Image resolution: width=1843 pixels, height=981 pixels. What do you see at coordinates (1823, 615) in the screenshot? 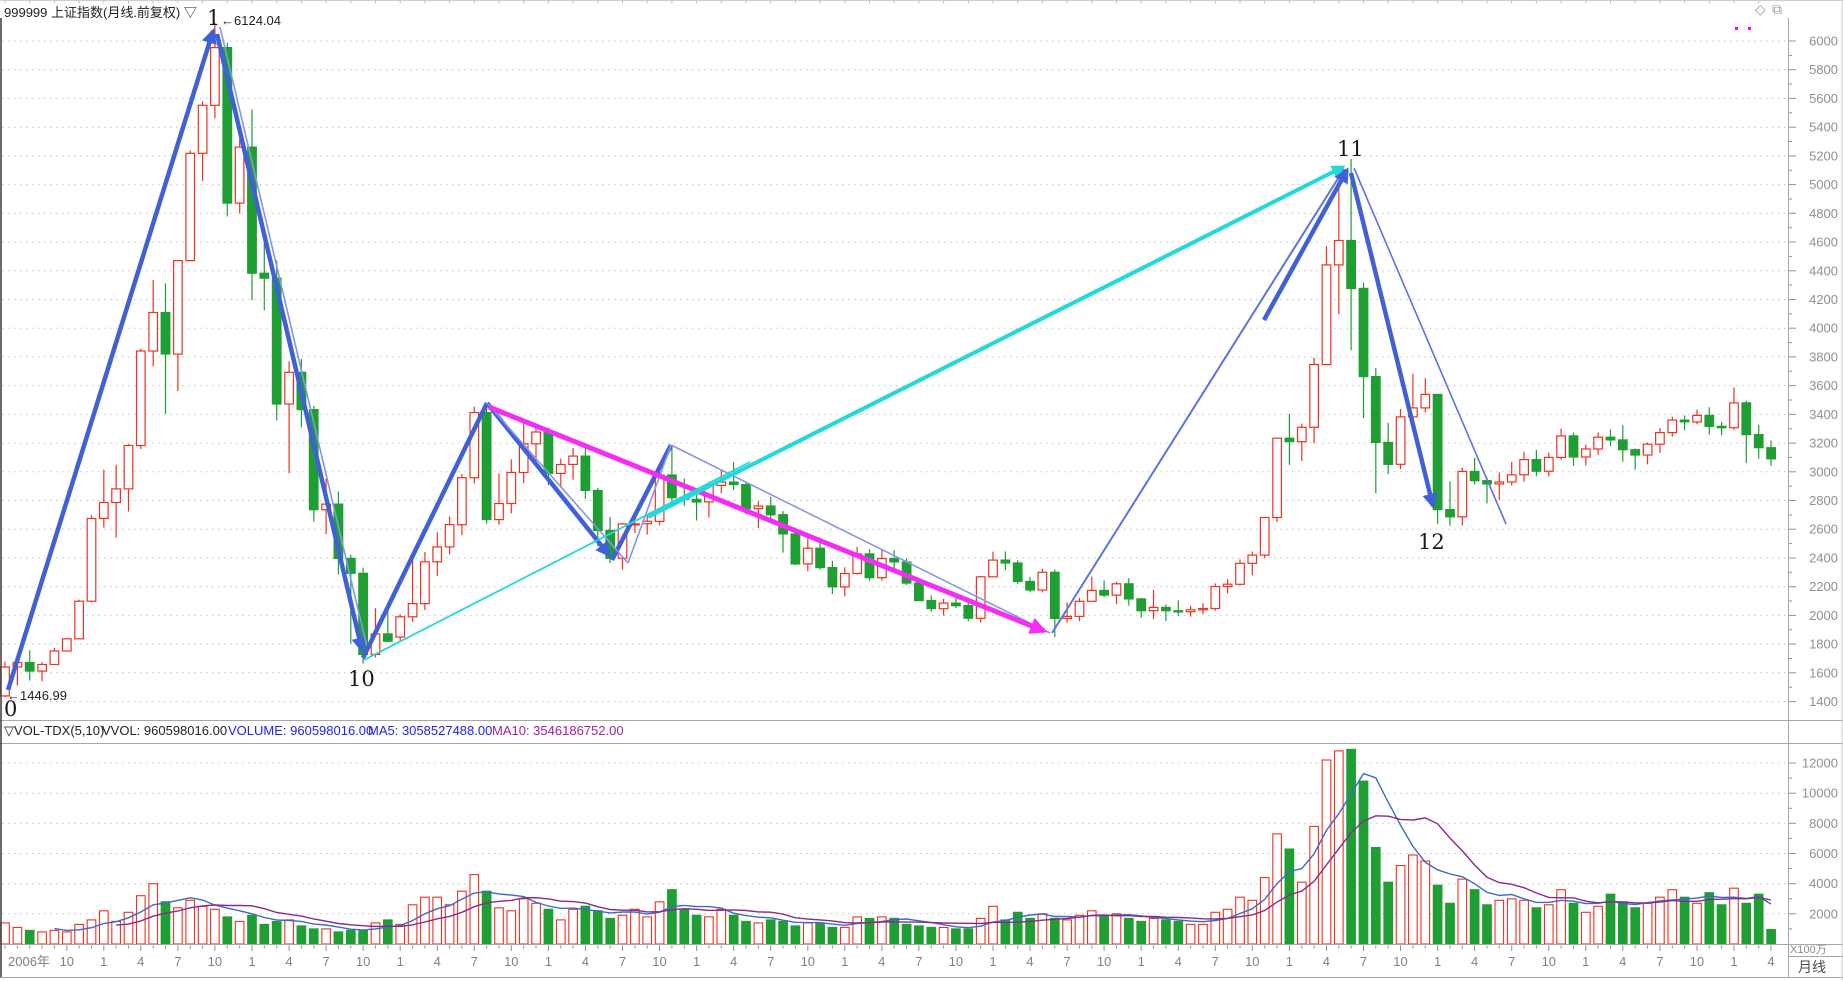
I see `svg-text: 2000` at bounding box center [1823, 615].